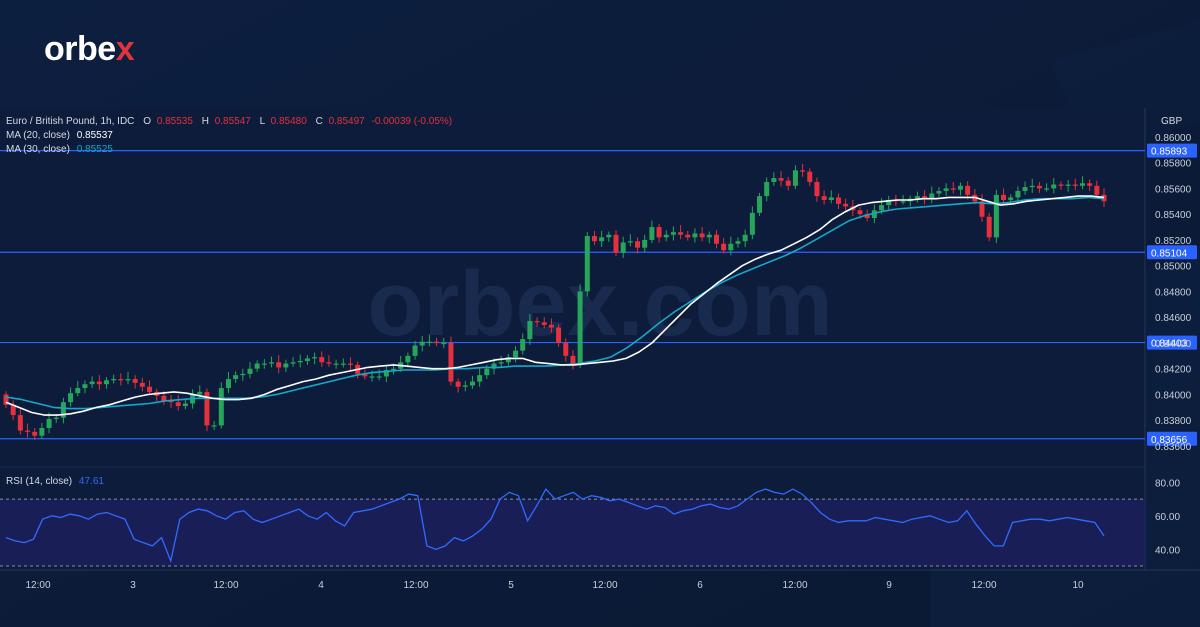 Image resolution: width=1200 pixels, height=627 pixels. I want to click on legend-ma20: MA (20, close) 0.85537, so click(59, 135).